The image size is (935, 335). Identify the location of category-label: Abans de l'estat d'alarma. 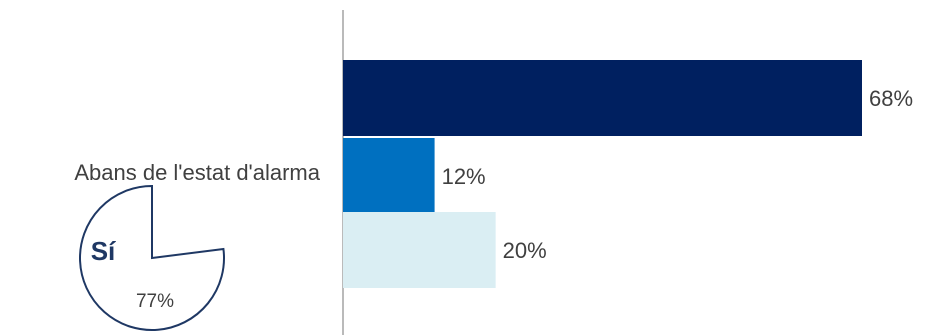
(197, 172).